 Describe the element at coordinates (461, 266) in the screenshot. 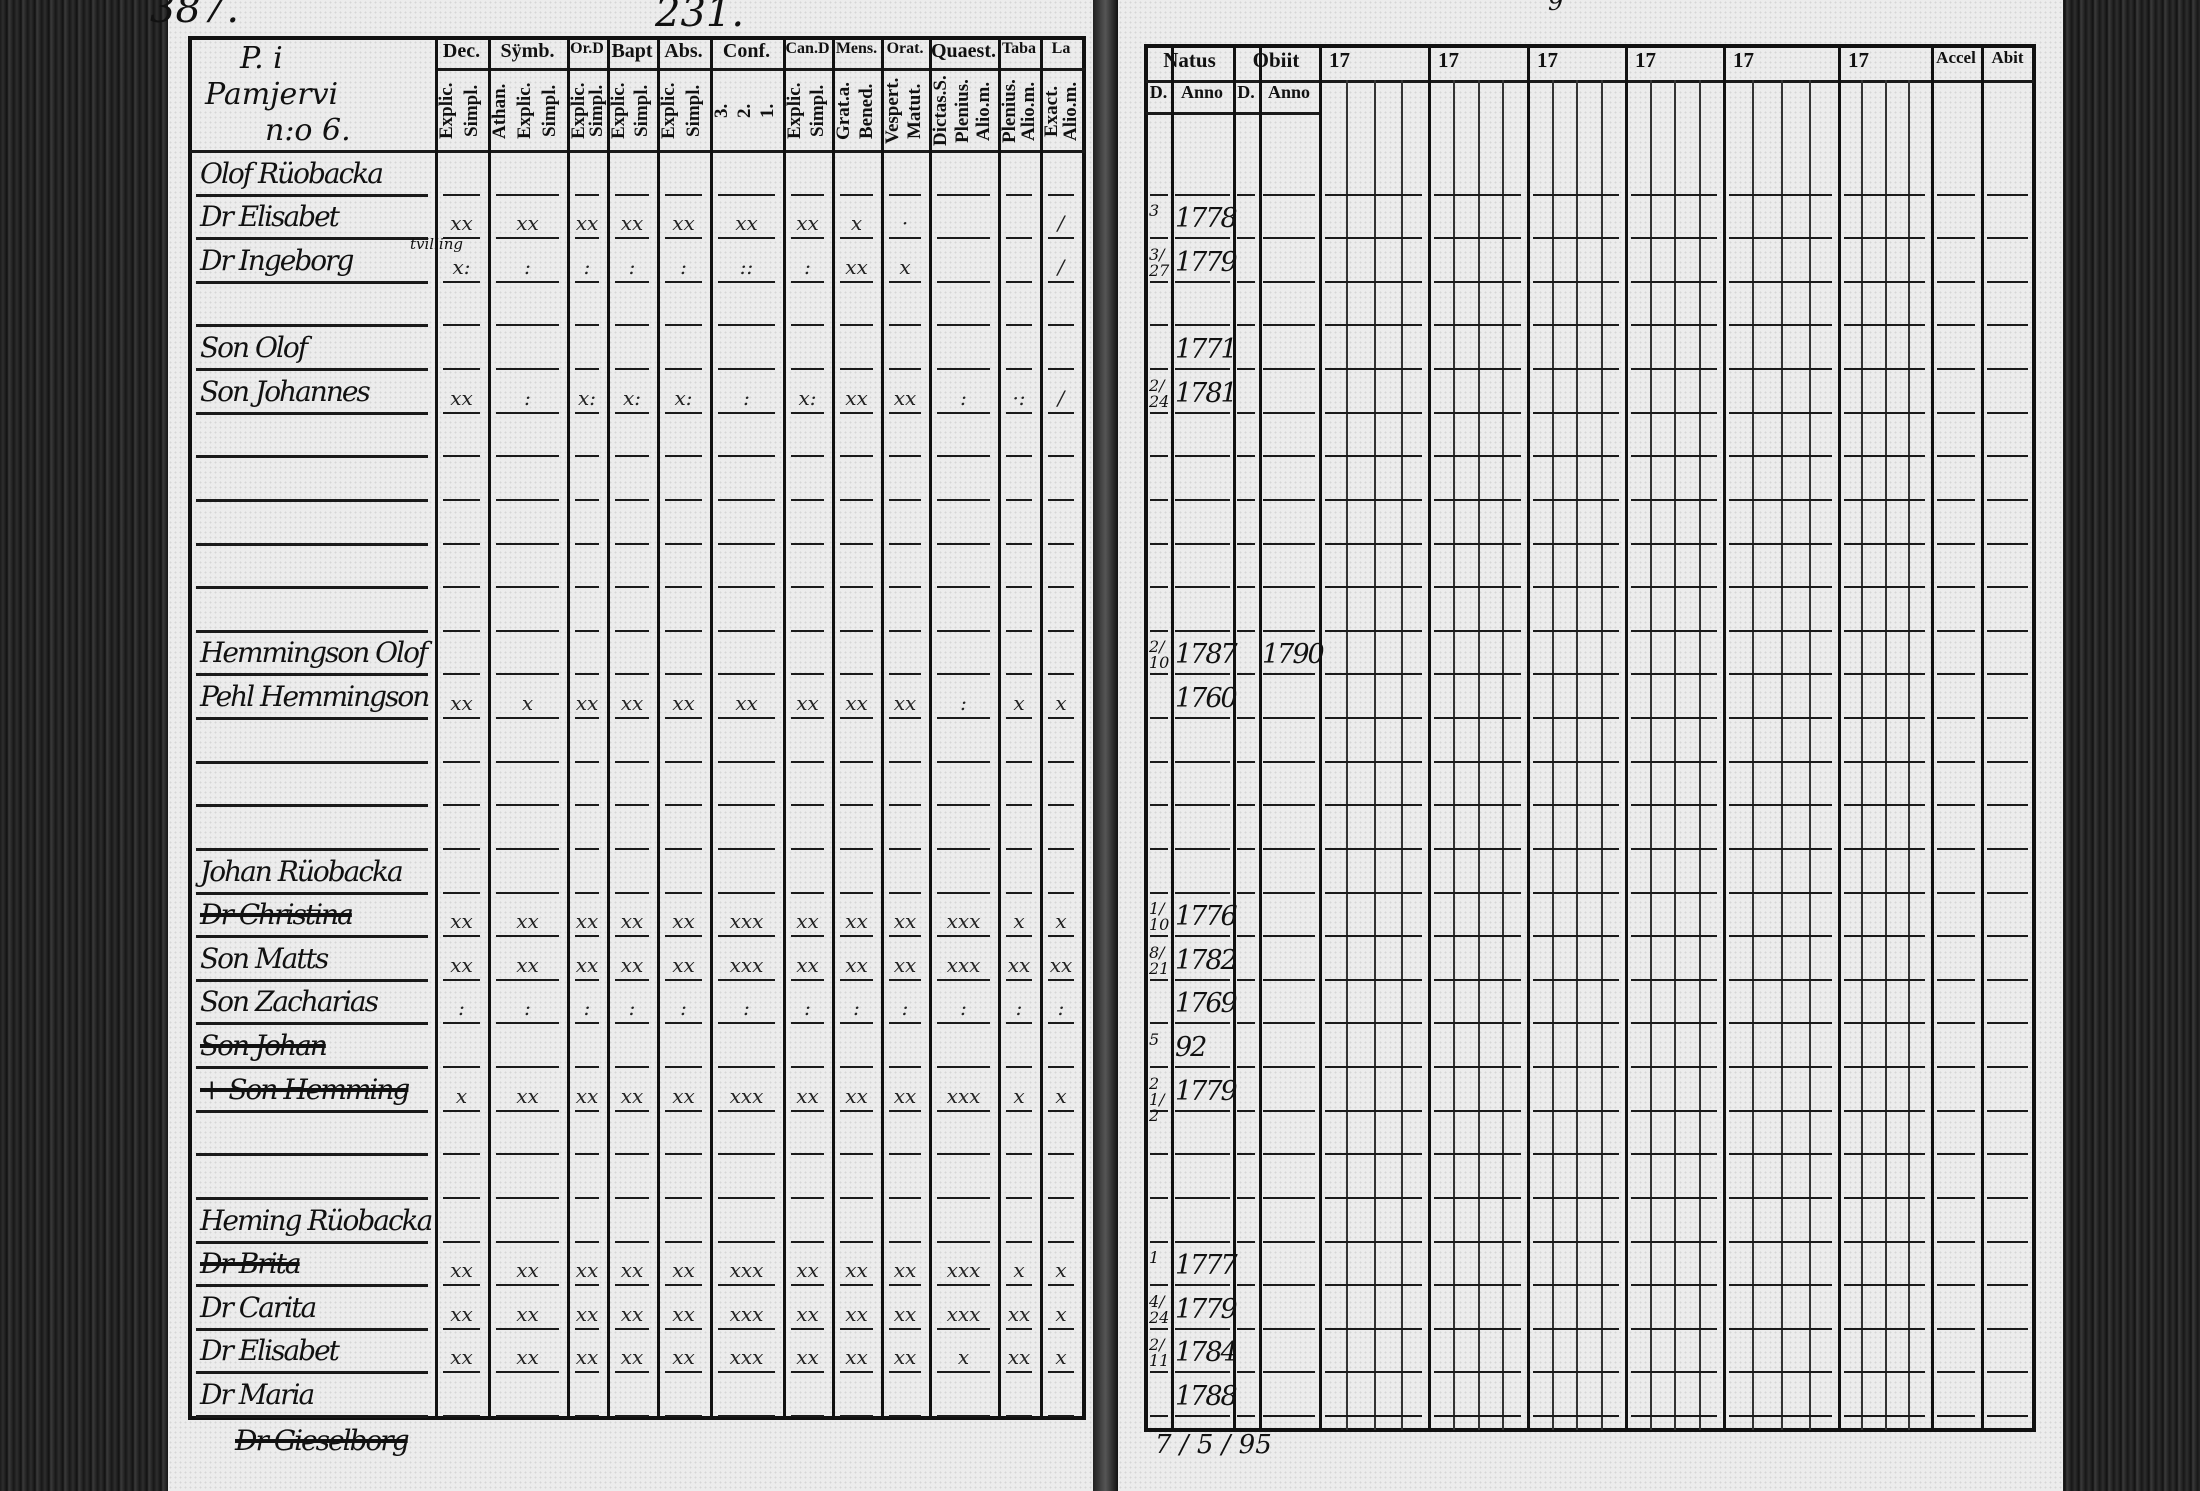

I see `catechism-mark: x:` at that location.